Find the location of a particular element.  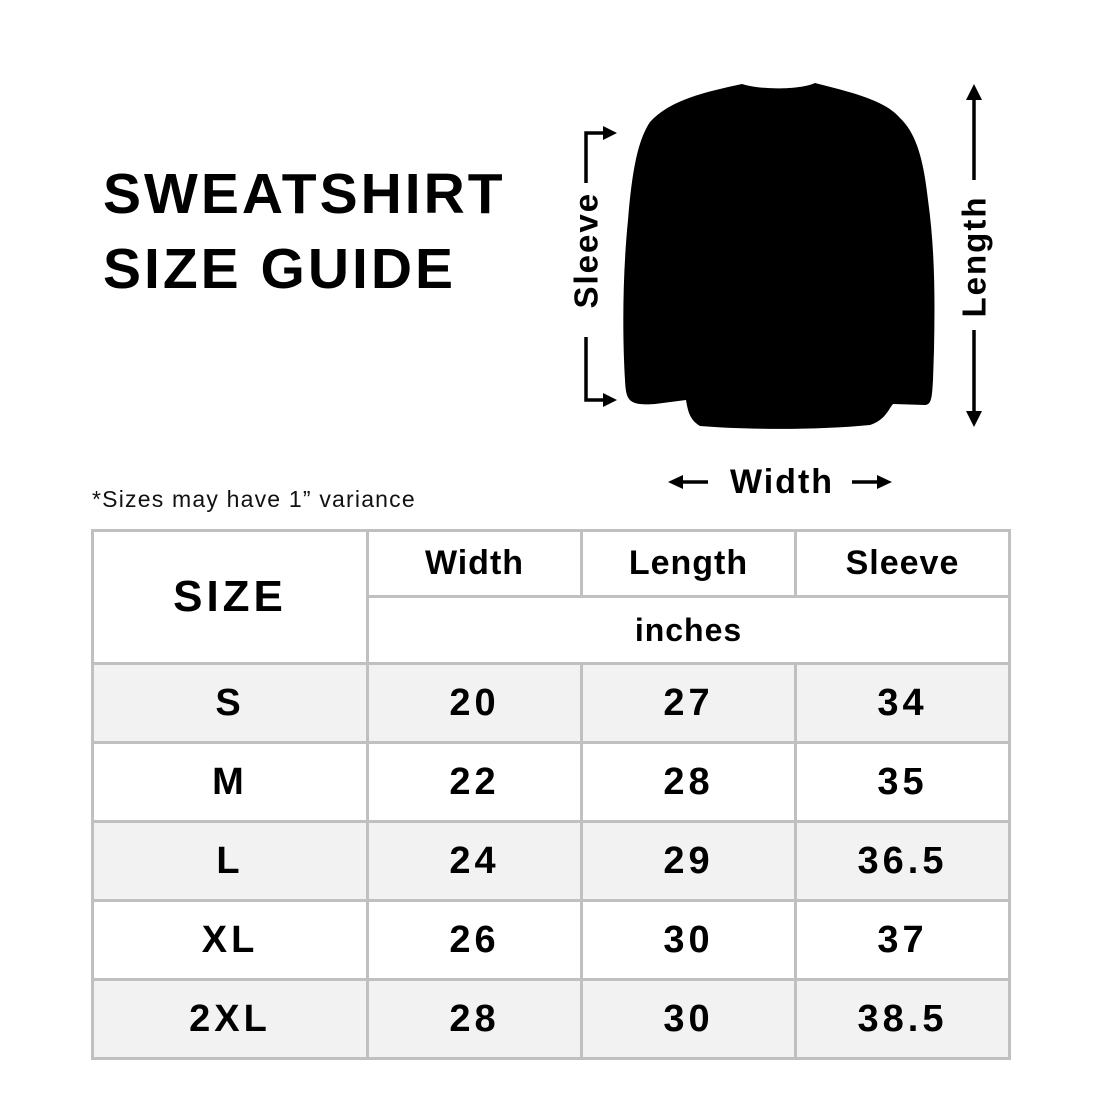

table-row: S 20 27 34 is located at coordinates (551, 703).